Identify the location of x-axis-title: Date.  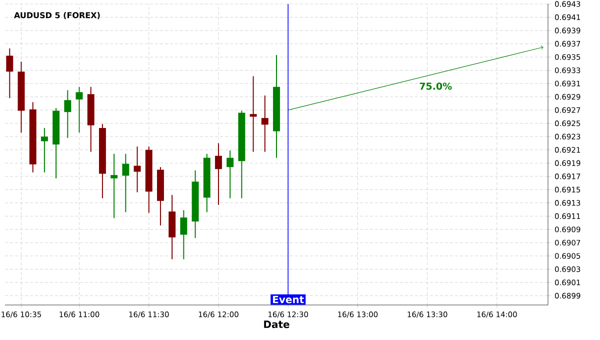
(277, 324).